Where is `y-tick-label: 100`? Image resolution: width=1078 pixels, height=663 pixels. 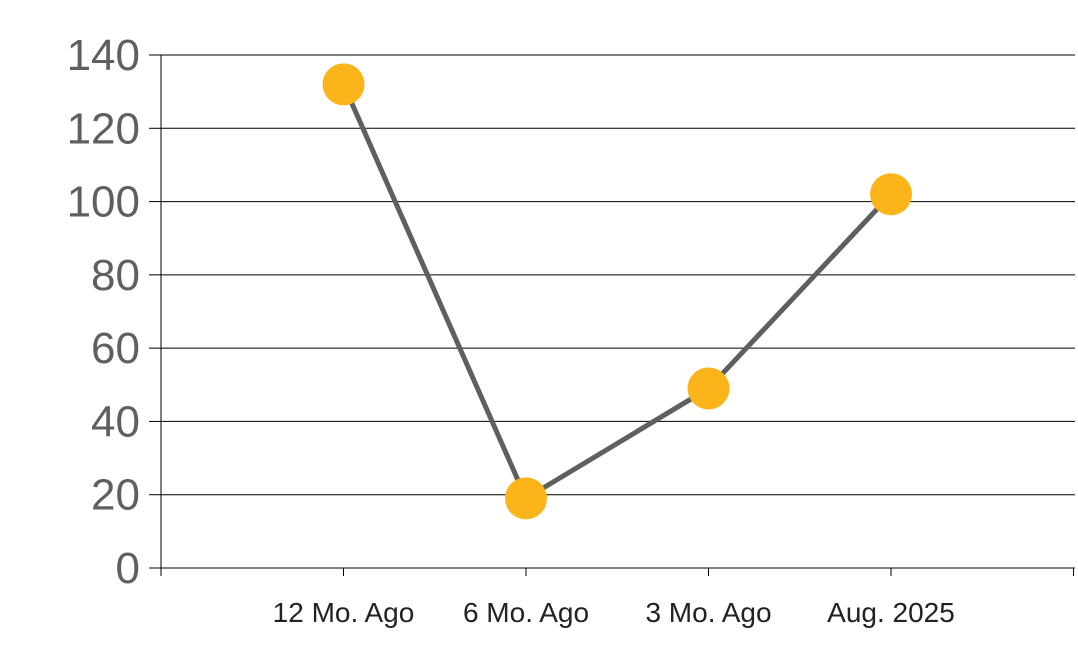 y-tick-label: 100 is located at coordinates (103, 202).